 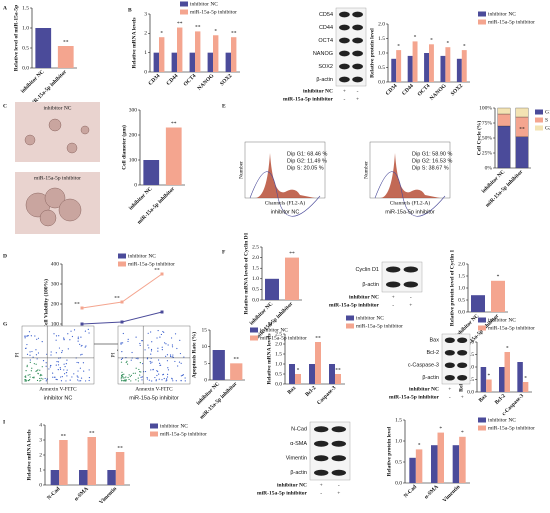 What do you see at coordinates (381, 39) in the screenshot?
I see `y-tick-label: 1.5` at bounding box center [381, 39].